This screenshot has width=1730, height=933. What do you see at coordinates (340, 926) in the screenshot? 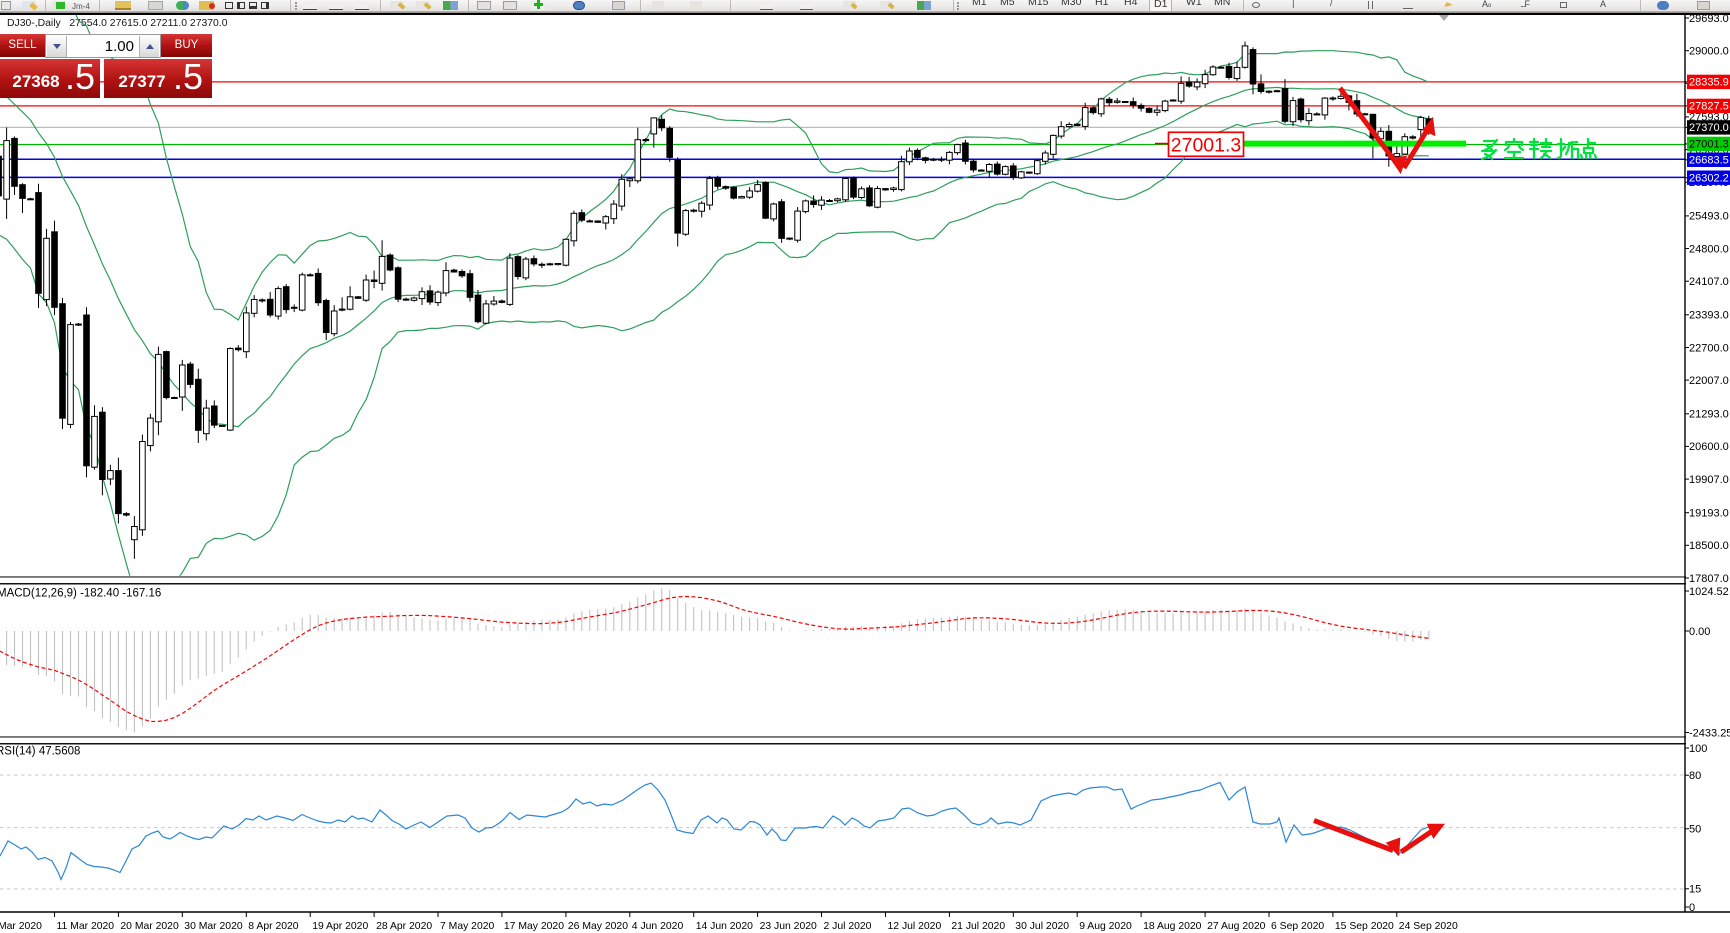
I see `svg-text: 19 Apr 2020` at bounding box center [340, 926].